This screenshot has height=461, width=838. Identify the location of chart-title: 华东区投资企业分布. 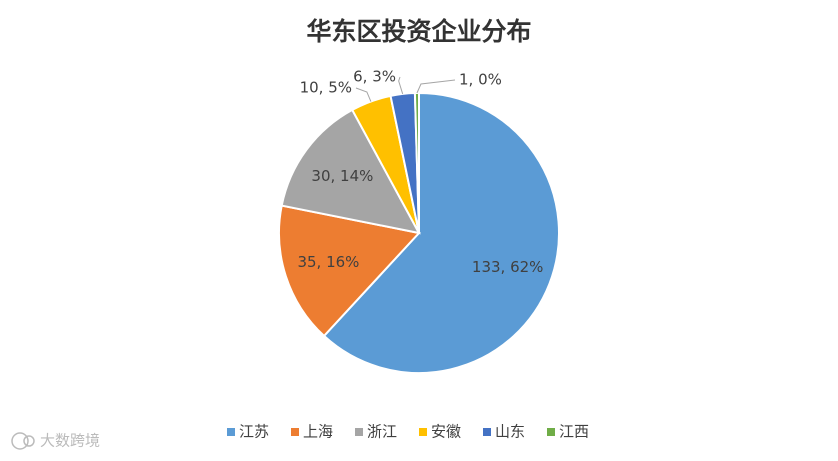
(418, 31).